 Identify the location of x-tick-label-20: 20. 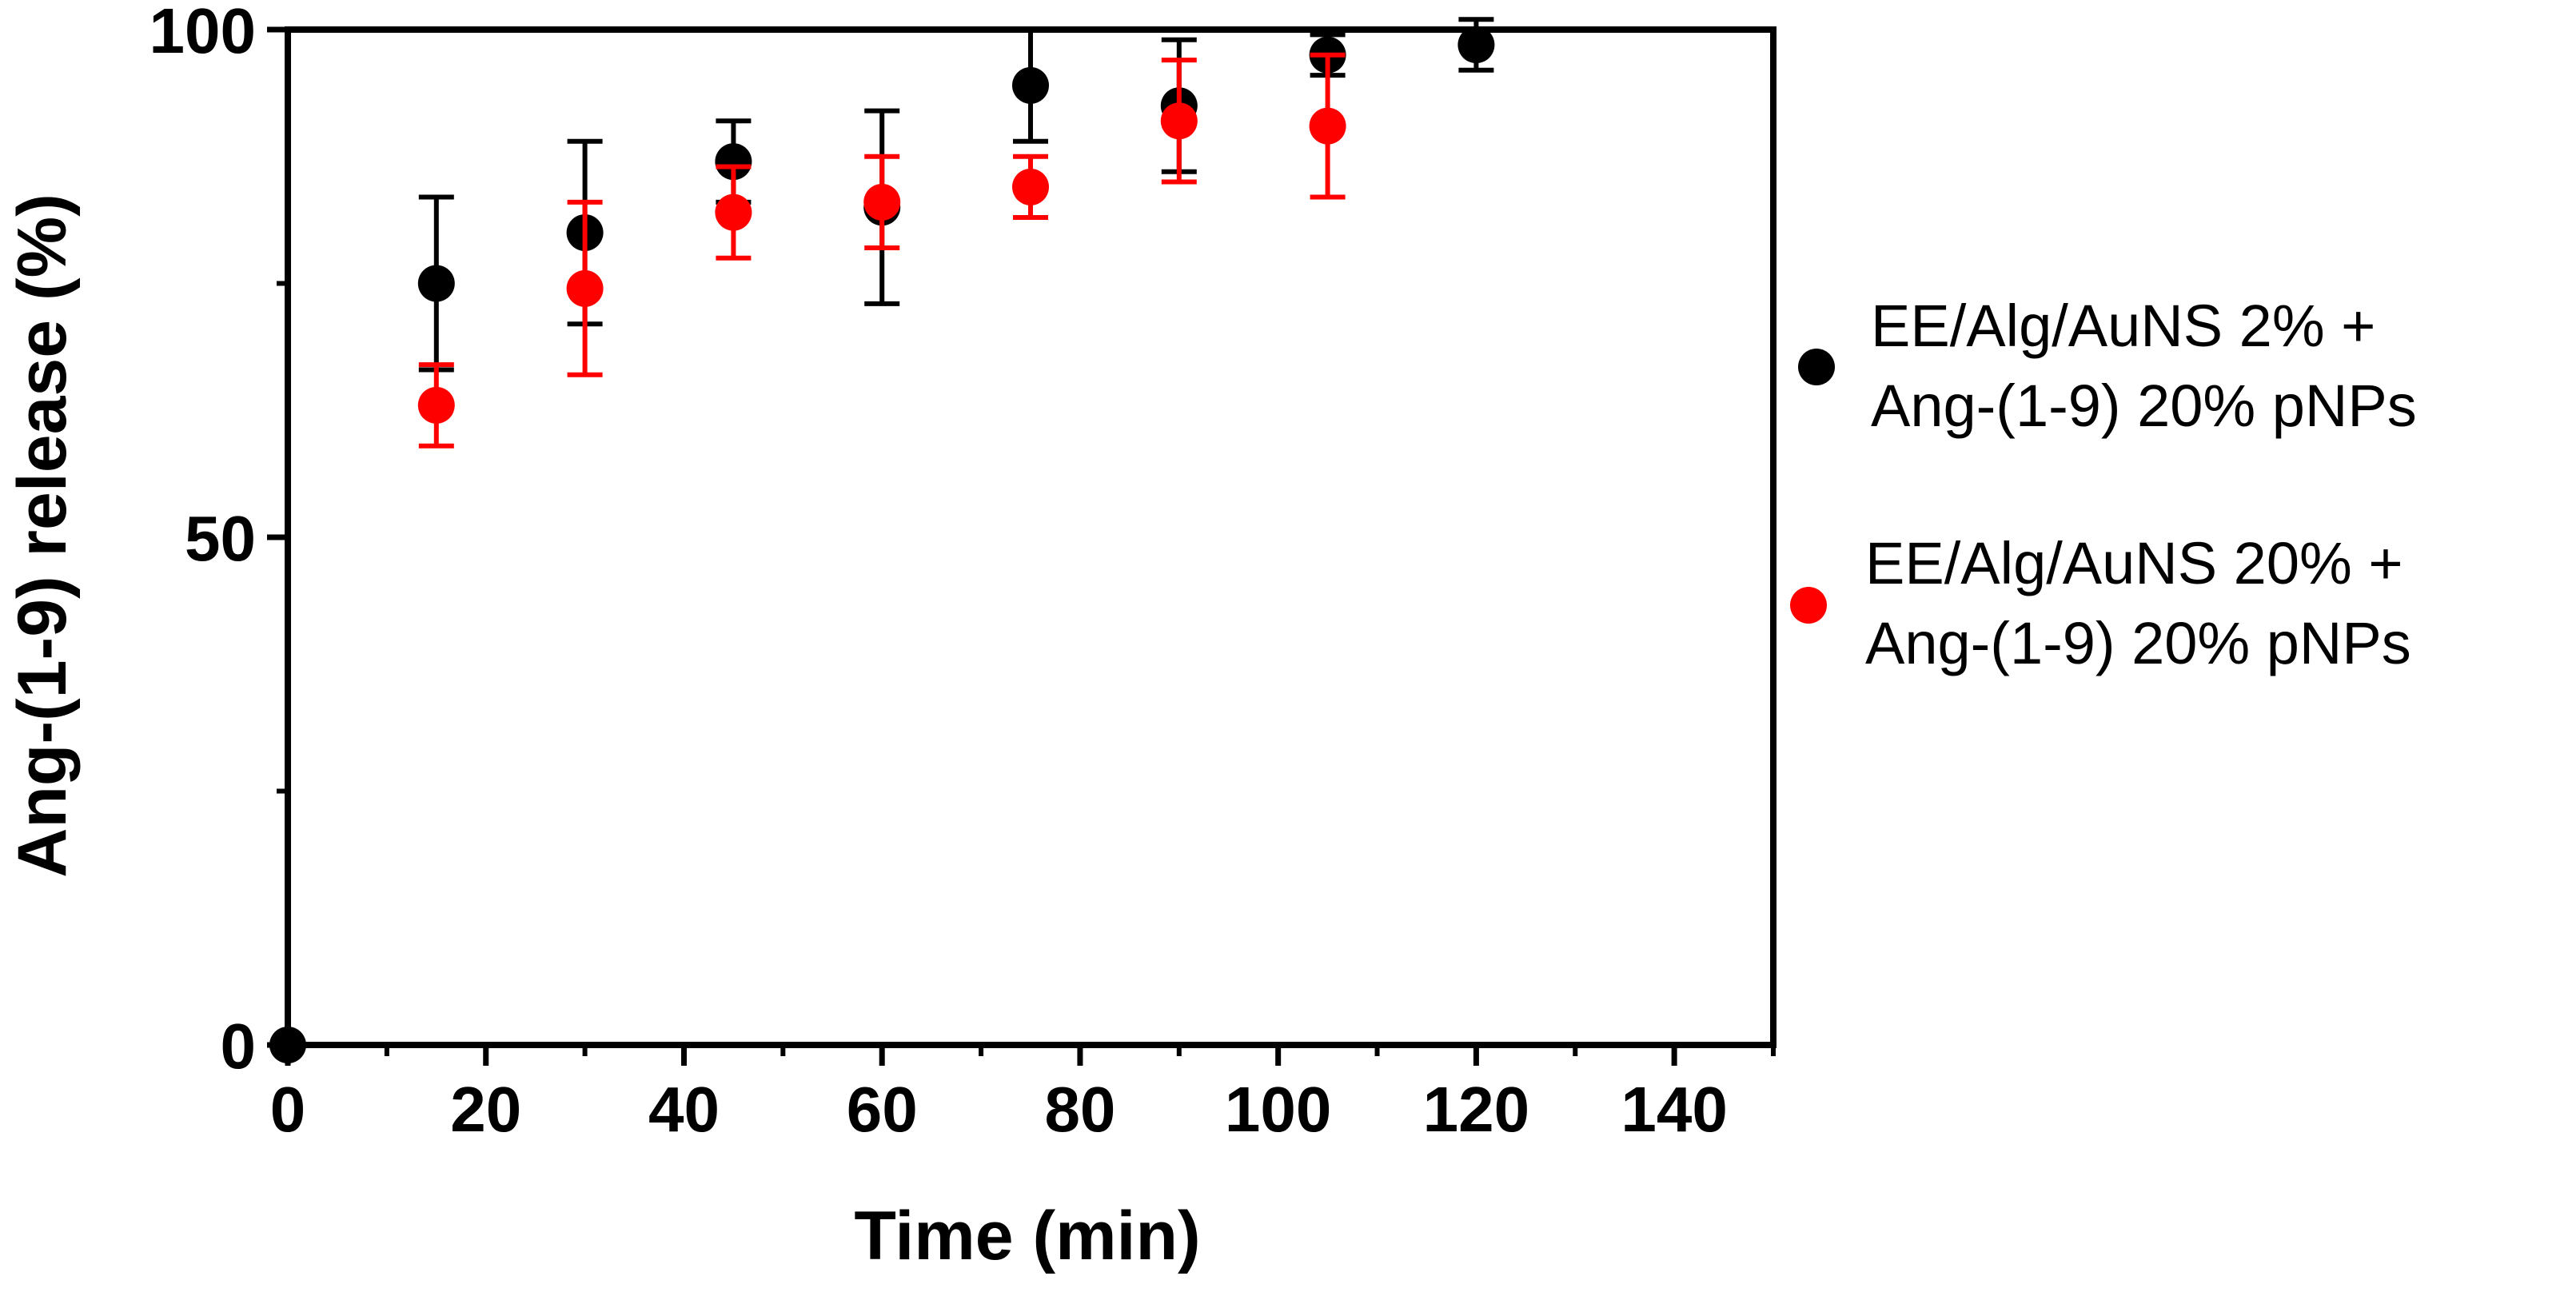
(485, 1110).